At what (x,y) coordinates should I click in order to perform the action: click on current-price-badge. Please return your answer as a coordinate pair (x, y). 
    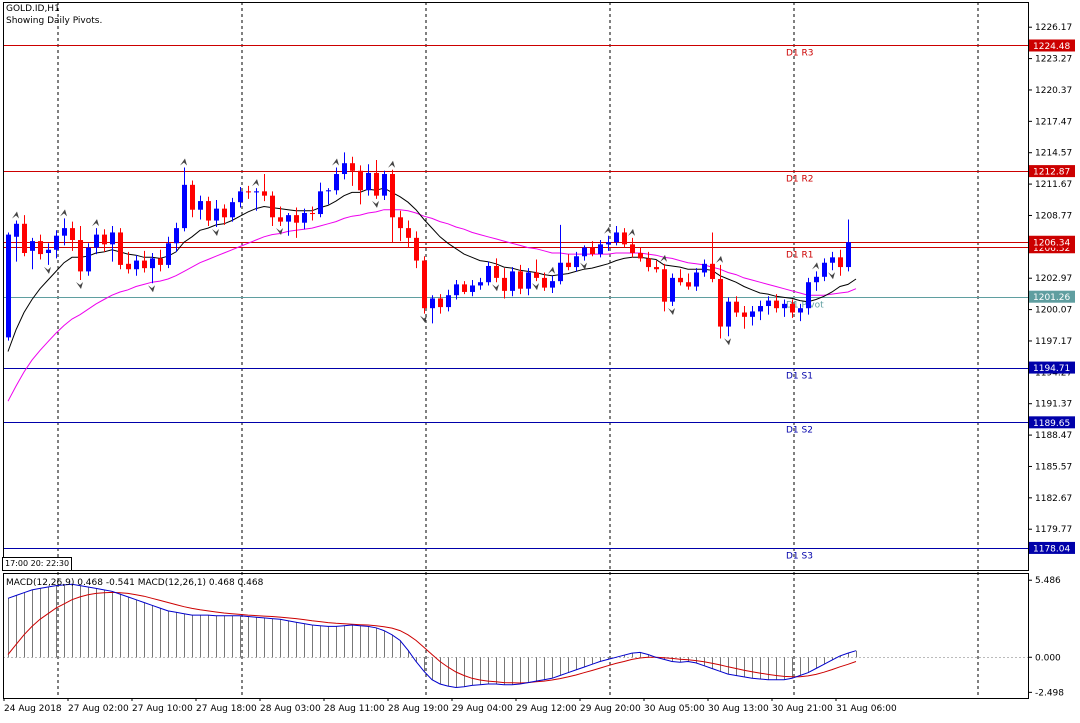
    Looking at the image, I should click on (1052, 241).